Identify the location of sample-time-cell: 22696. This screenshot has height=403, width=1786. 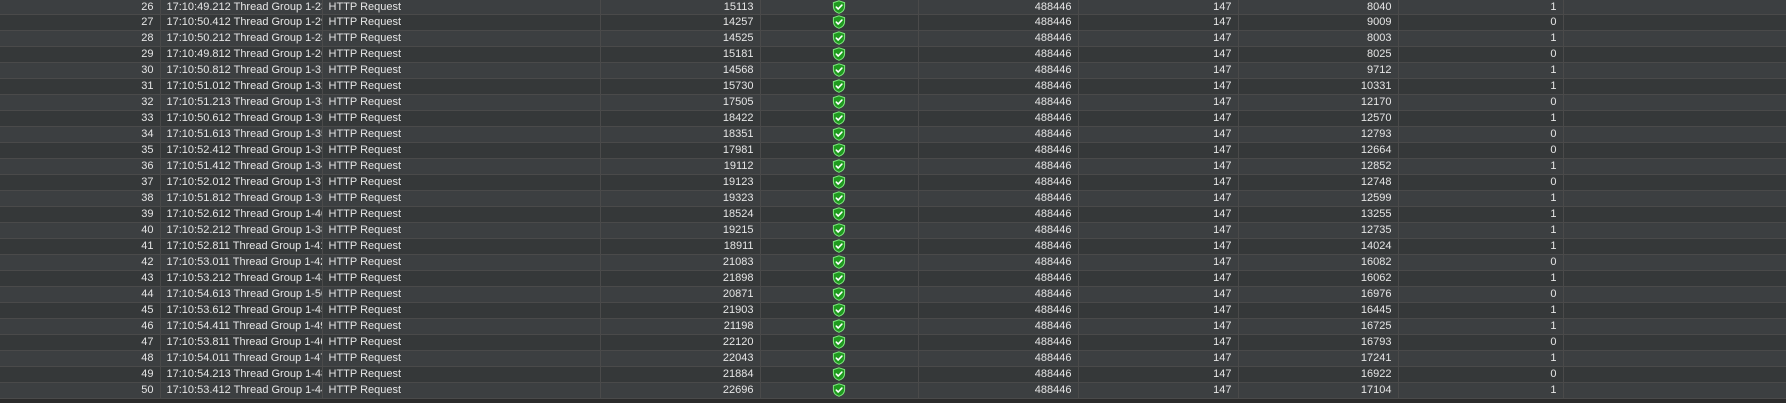
(680, 390).